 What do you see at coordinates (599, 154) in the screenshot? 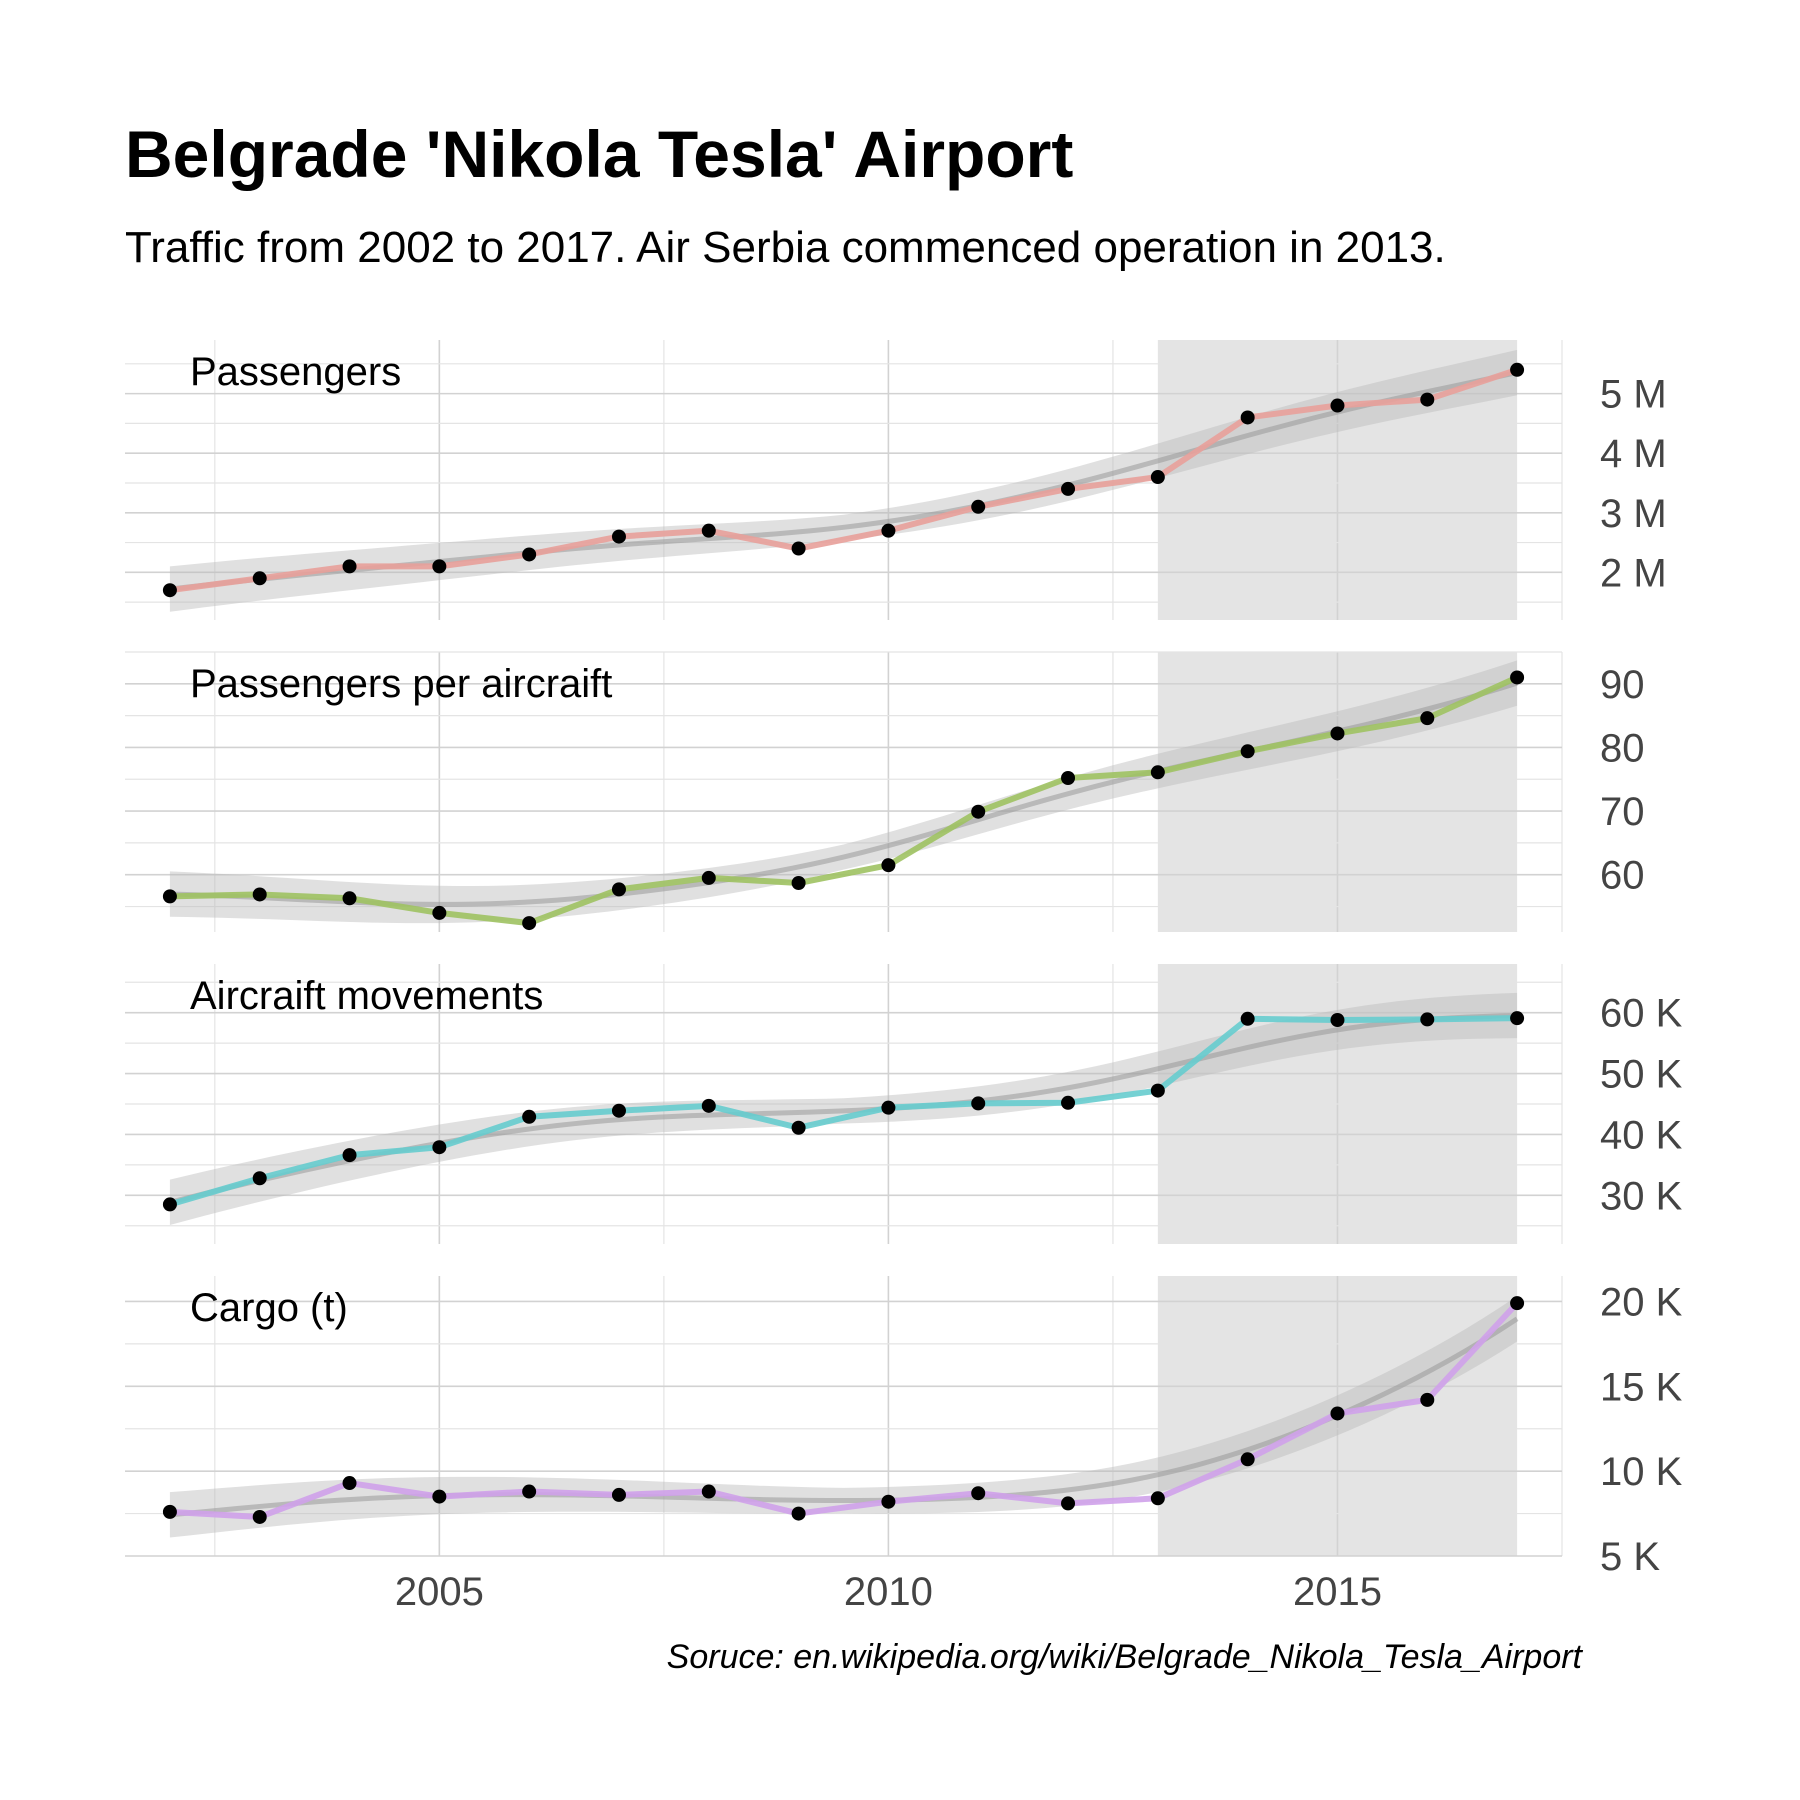
I see `chart-title: Belgrade 'Nikola Tesla' Airport` at bounding box center [599, 154].